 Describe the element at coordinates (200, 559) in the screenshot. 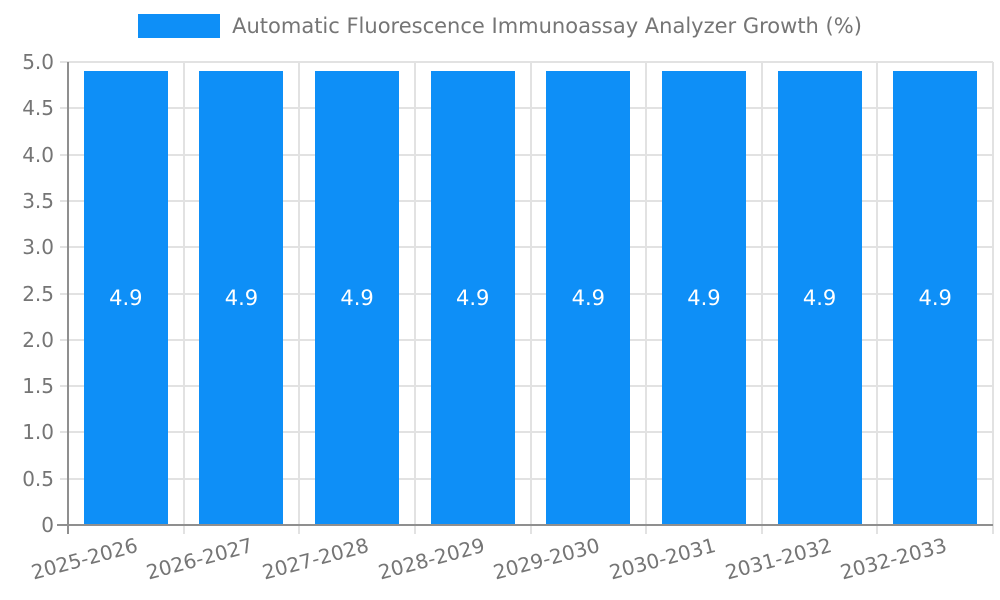

I see `x-axis-tick-label: 2026-2027` at that location.